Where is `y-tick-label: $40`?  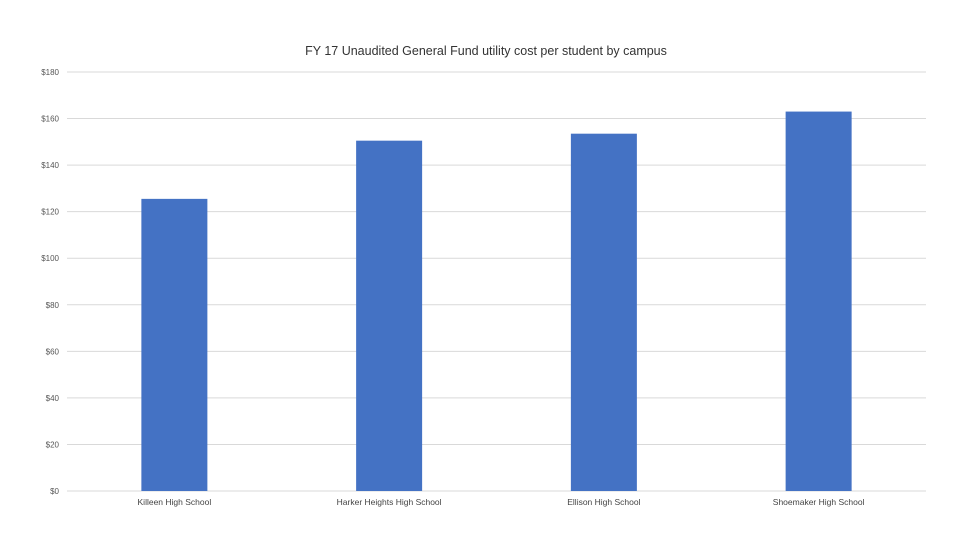
y-tick-label: $40 is located at coordinates (53, 398).